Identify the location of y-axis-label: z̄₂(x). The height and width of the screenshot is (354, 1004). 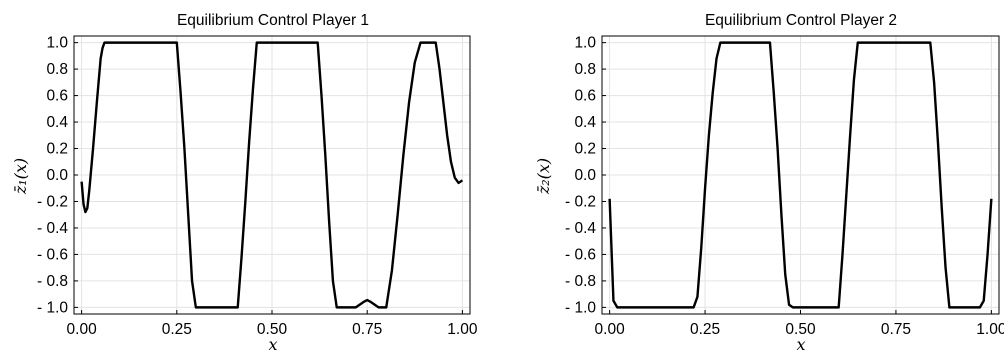
(543, 176).